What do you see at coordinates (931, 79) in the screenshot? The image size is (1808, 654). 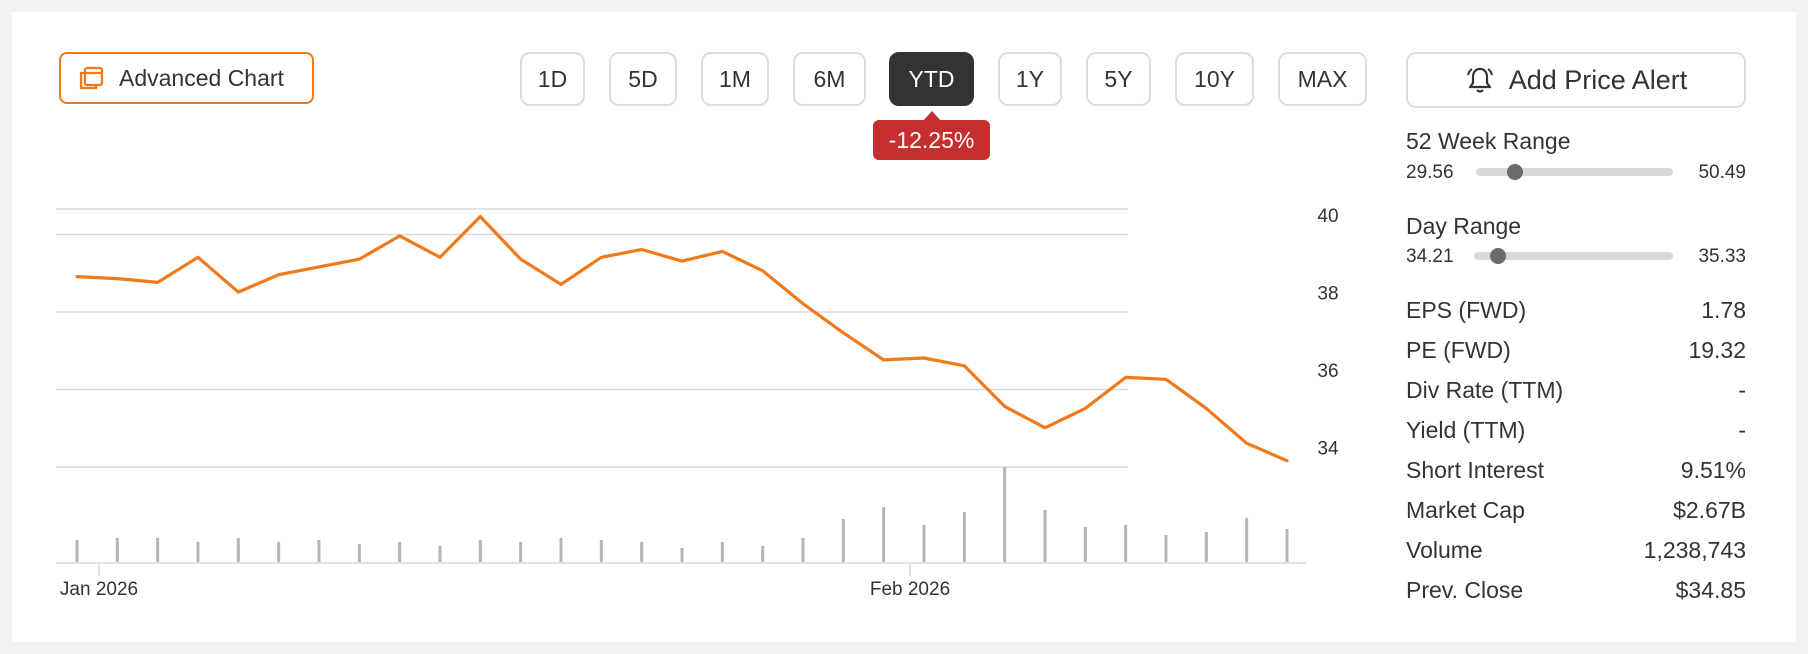 I see `range-tab-ytd: YTD` at bounding box center [931, 79].